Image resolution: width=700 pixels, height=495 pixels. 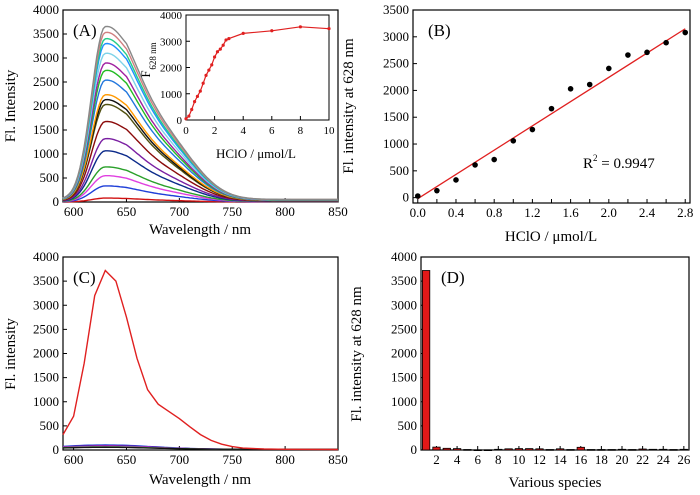 I want to click on panel-c-y-tick-label: 2000, so click(x=46, y=353).